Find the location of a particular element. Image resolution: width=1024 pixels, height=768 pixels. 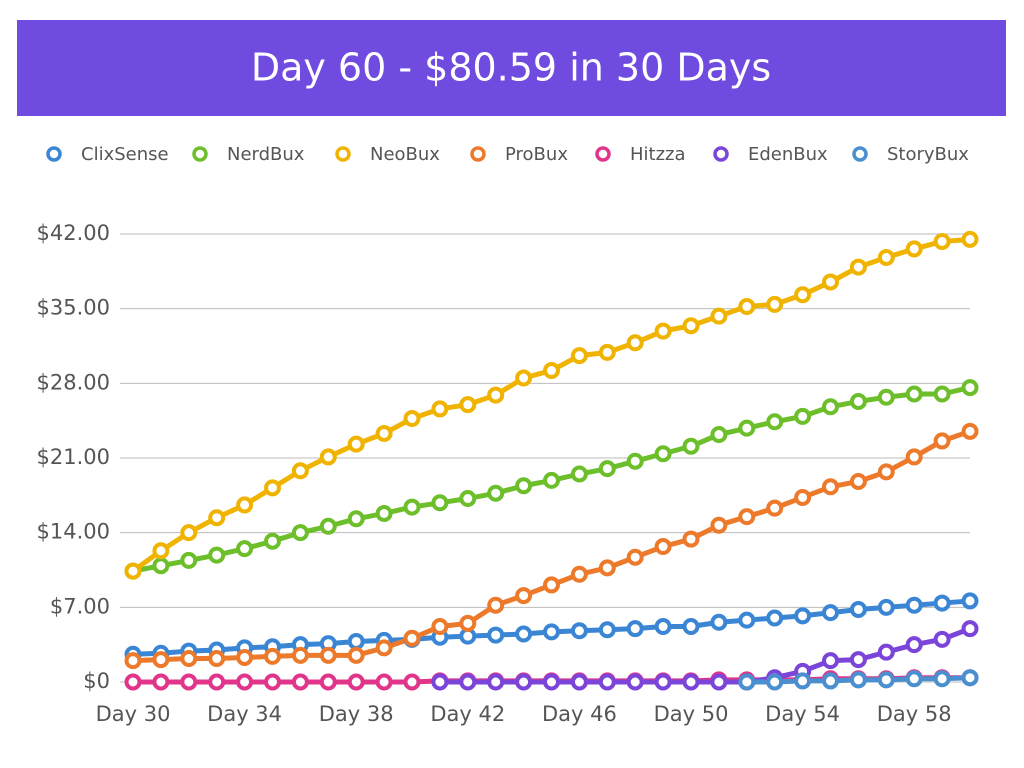

y-tick-label: $0 is located at coordinates (96, 681).